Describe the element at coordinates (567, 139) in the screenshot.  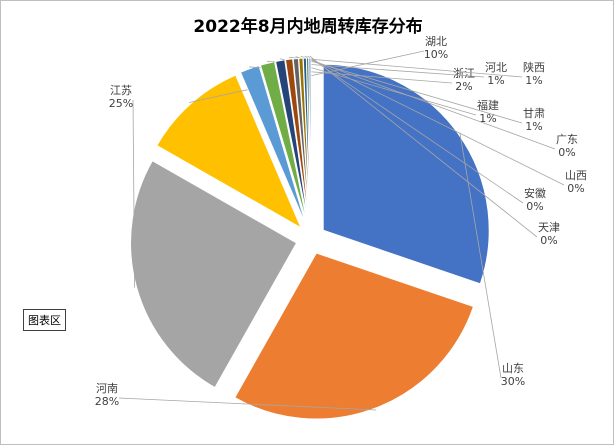
I see `data-label-category-10: 广东` at that location.